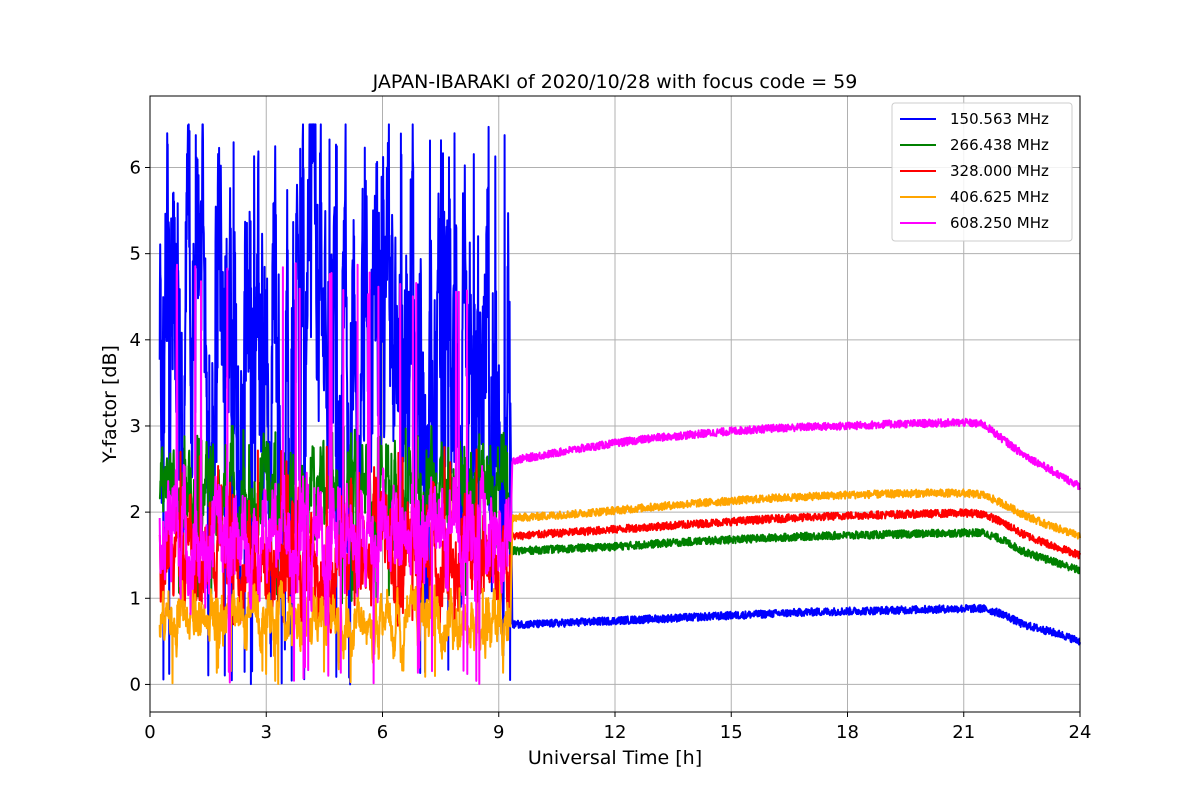 This screenshot has width=1200, height=805. I want to click on legend-label: 406.625 MHz, so click(999, 197).